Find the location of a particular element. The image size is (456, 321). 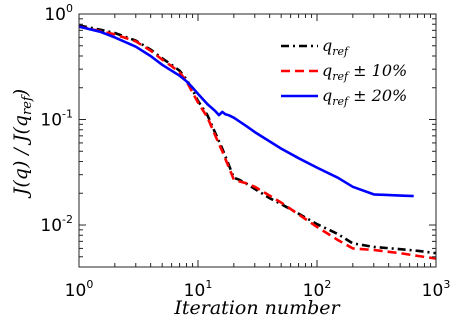

legend: qref qref ± 10% qref ± 20% is located at coordinates (344, 72).